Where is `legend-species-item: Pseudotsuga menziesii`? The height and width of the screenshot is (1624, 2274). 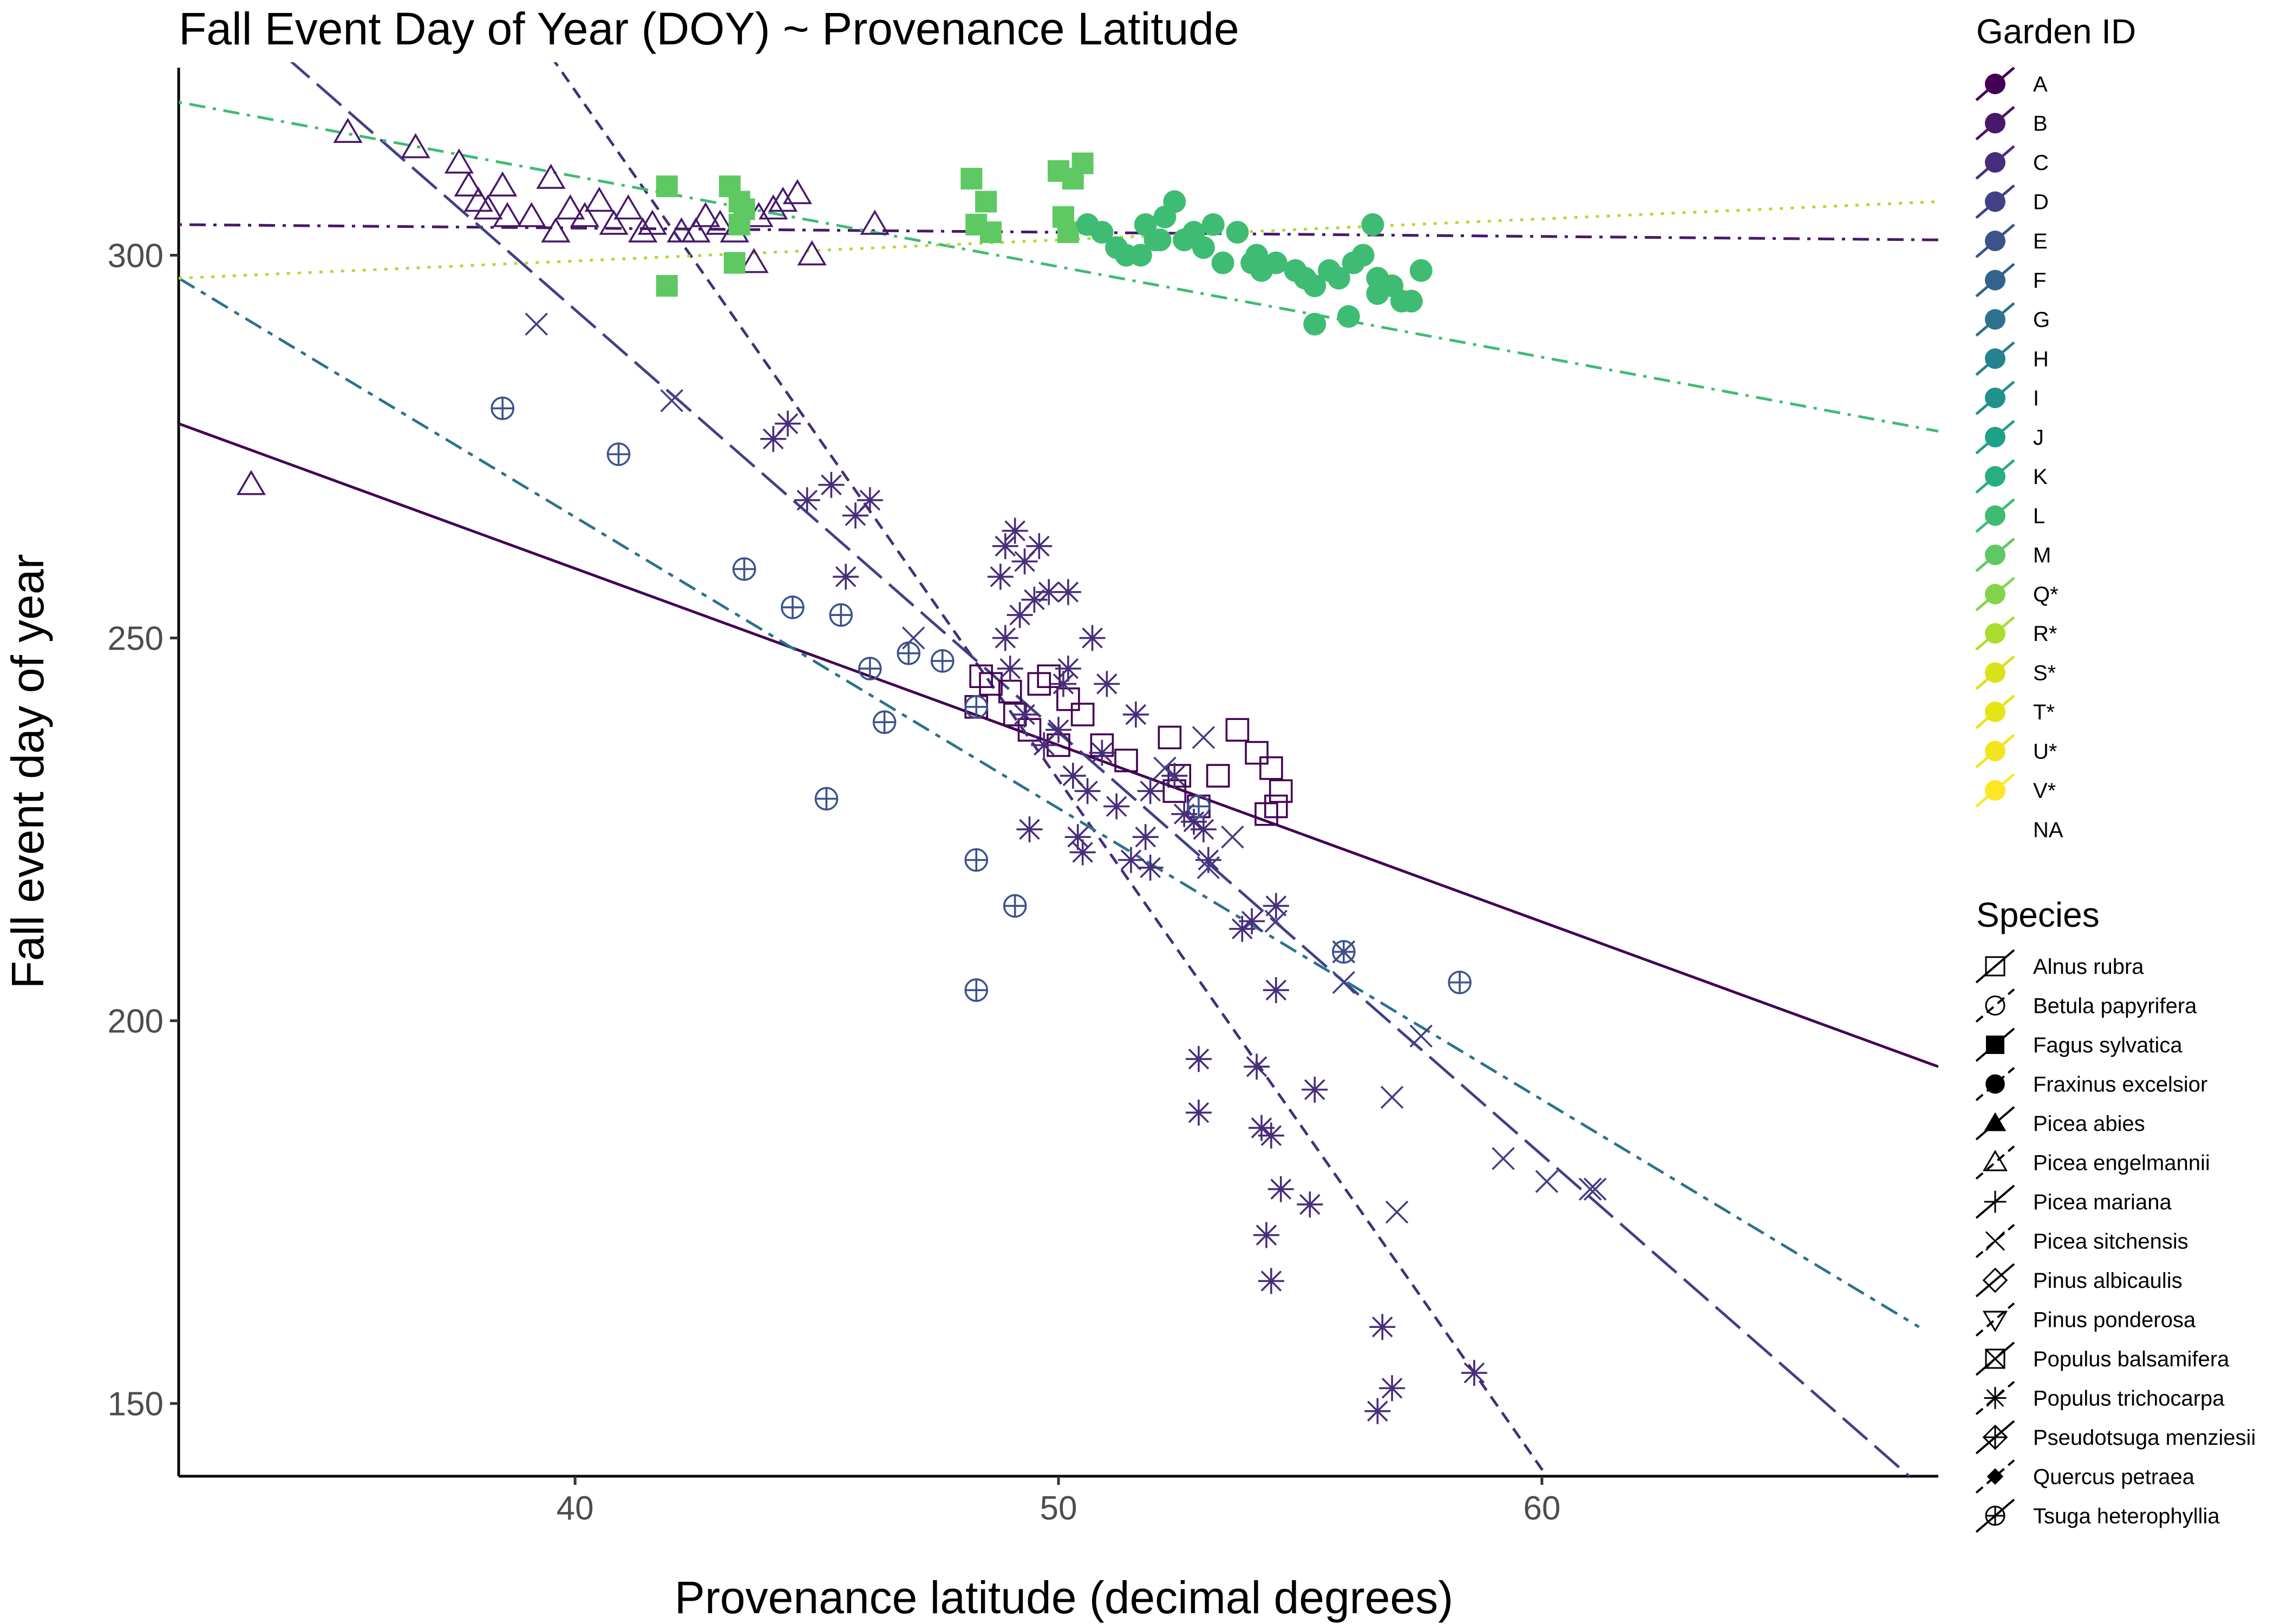
legend-species-item: Pseudotsuga menziesii is located at coordinates (2115, 1438).